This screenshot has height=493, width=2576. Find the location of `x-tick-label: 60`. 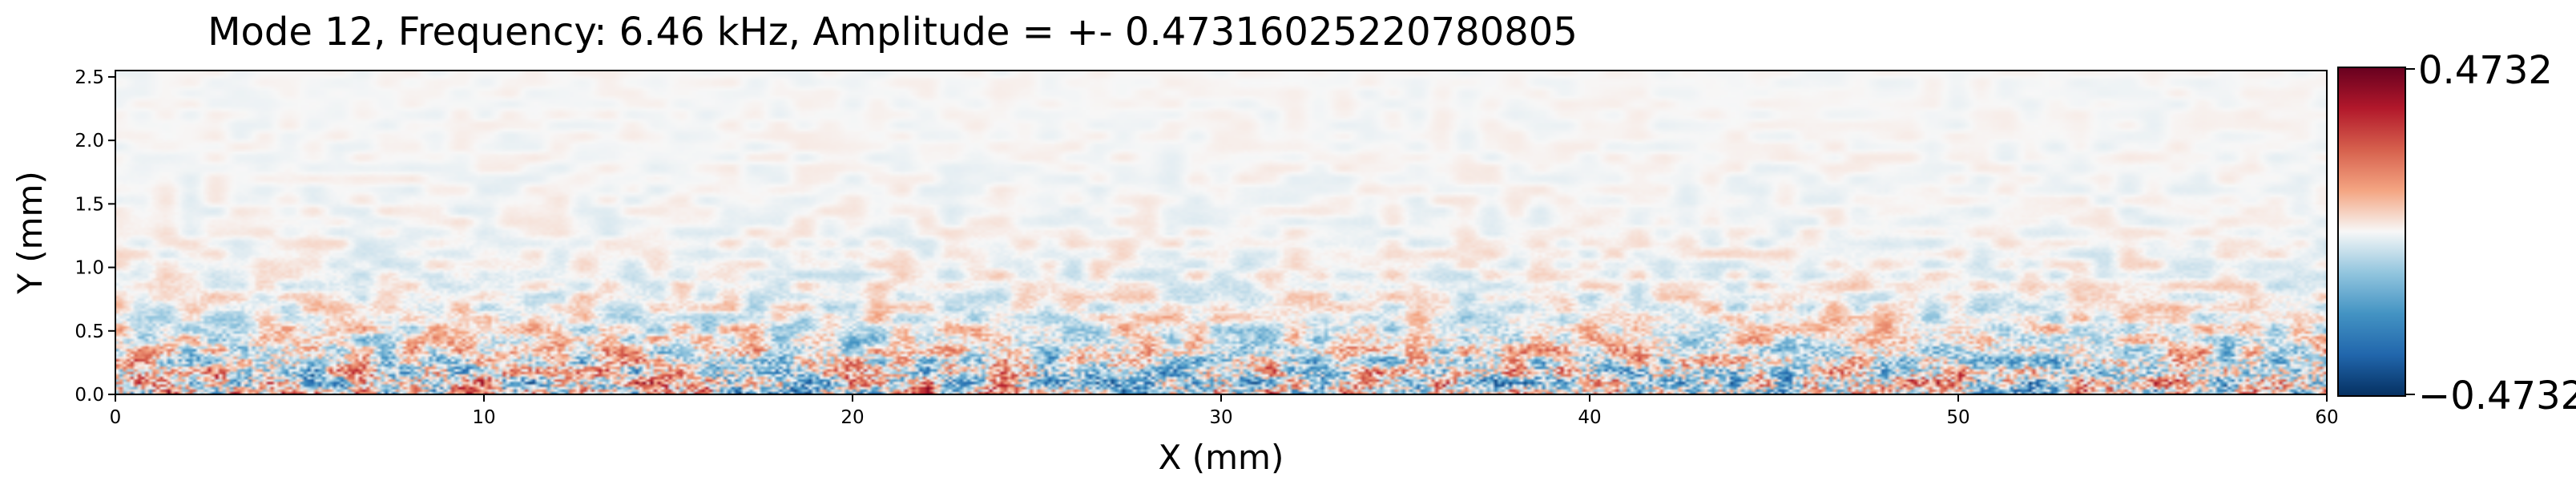

x-tick-label: 60 is located at coordinates (2326, 417).